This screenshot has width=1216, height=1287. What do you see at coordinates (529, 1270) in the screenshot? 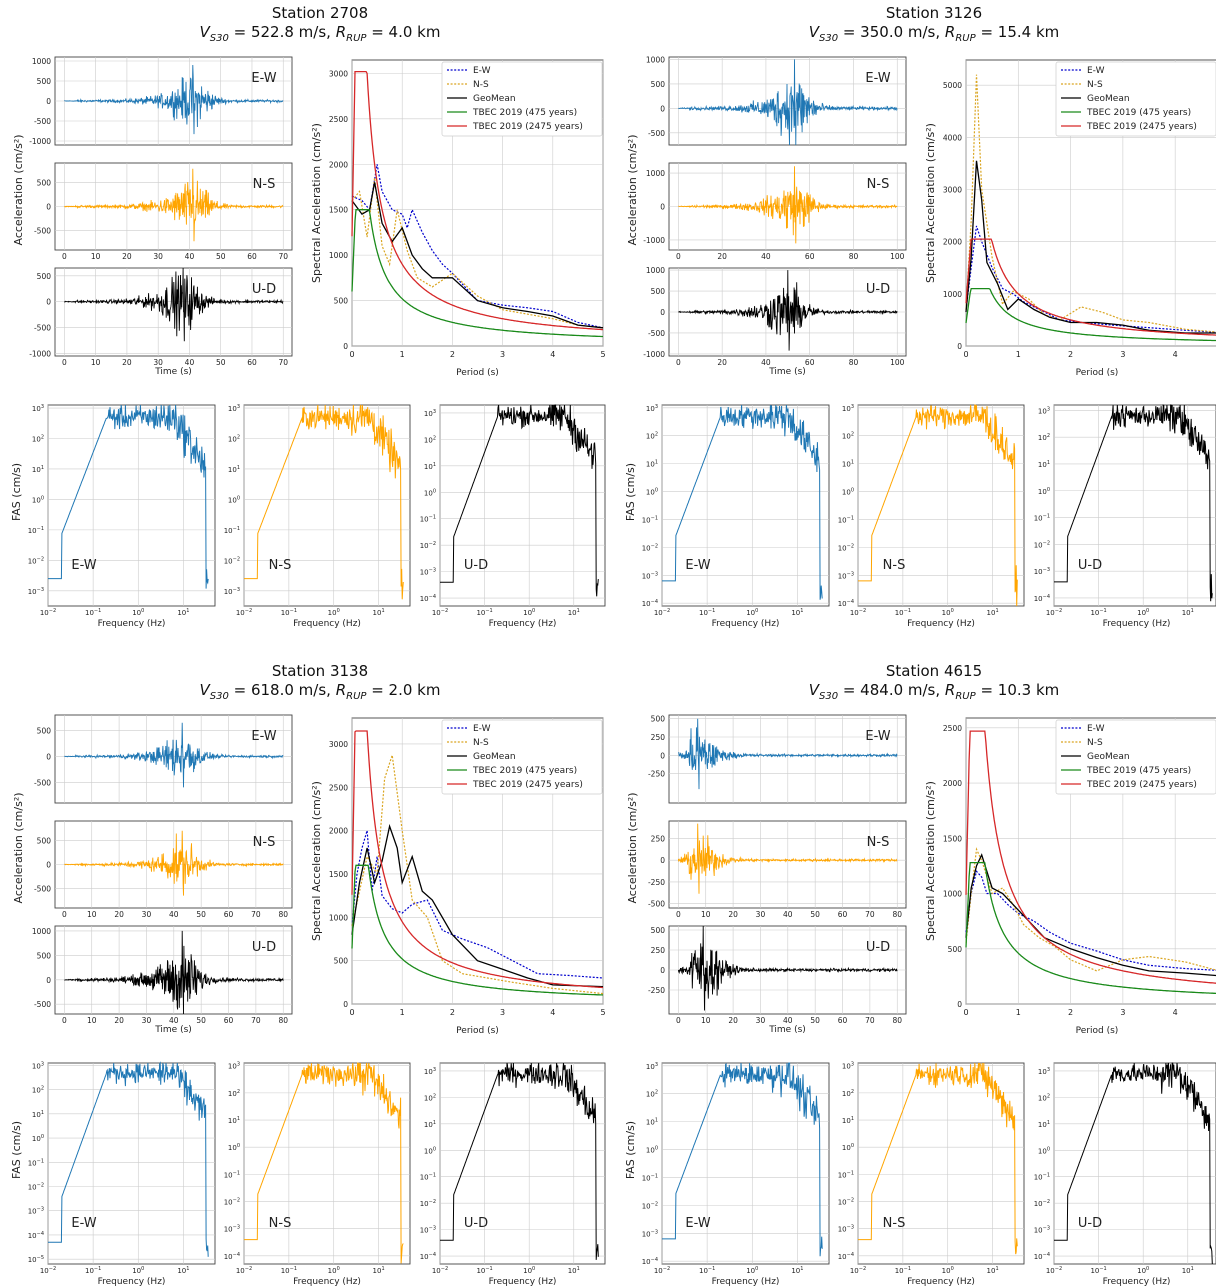
I see `xtick-label: 10⁰` at bounding box center [529, 1270].